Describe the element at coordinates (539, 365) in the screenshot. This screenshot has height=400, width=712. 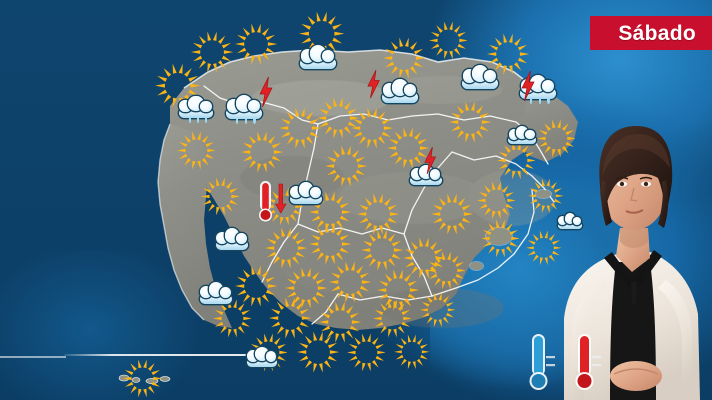
I see `thermometer-cold-legend` at that location.